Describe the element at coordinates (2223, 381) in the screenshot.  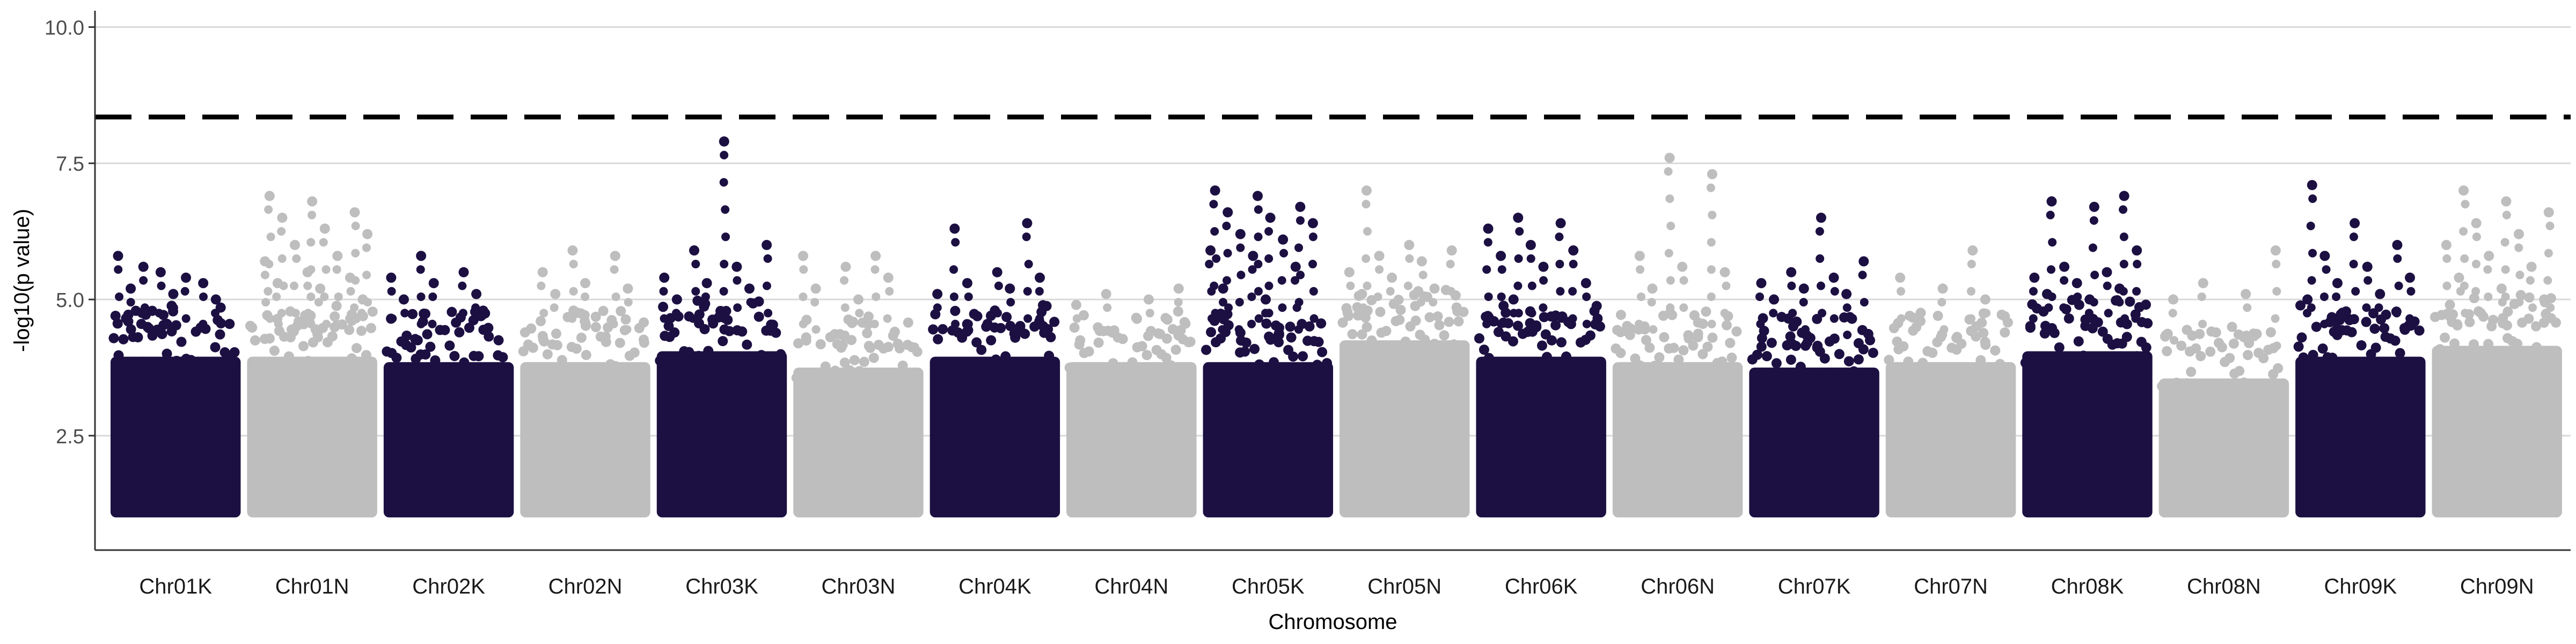
I see `chromosome-group-chr08n` at that location.